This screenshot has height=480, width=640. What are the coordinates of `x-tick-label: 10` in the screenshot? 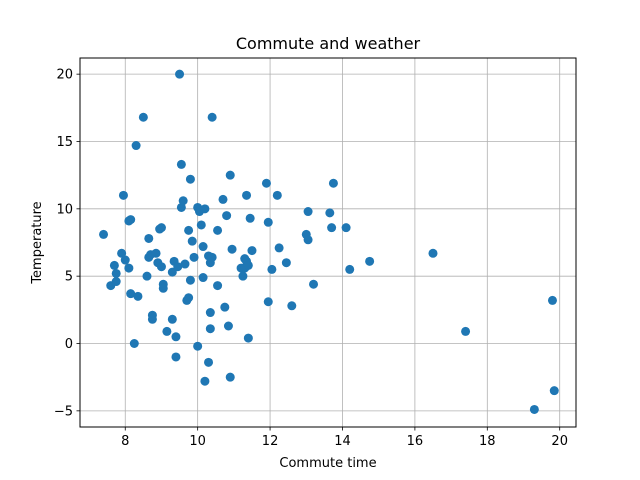 It's located at (197, 441).